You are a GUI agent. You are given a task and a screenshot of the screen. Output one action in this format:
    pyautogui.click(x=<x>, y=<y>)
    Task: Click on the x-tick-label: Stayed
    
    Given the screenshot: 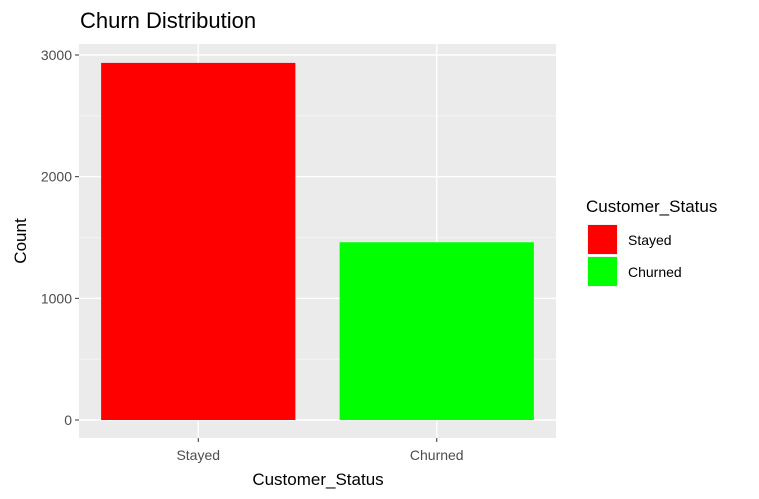 What is the action you would take?
    pyautogui.click(x=198, y=455)
    